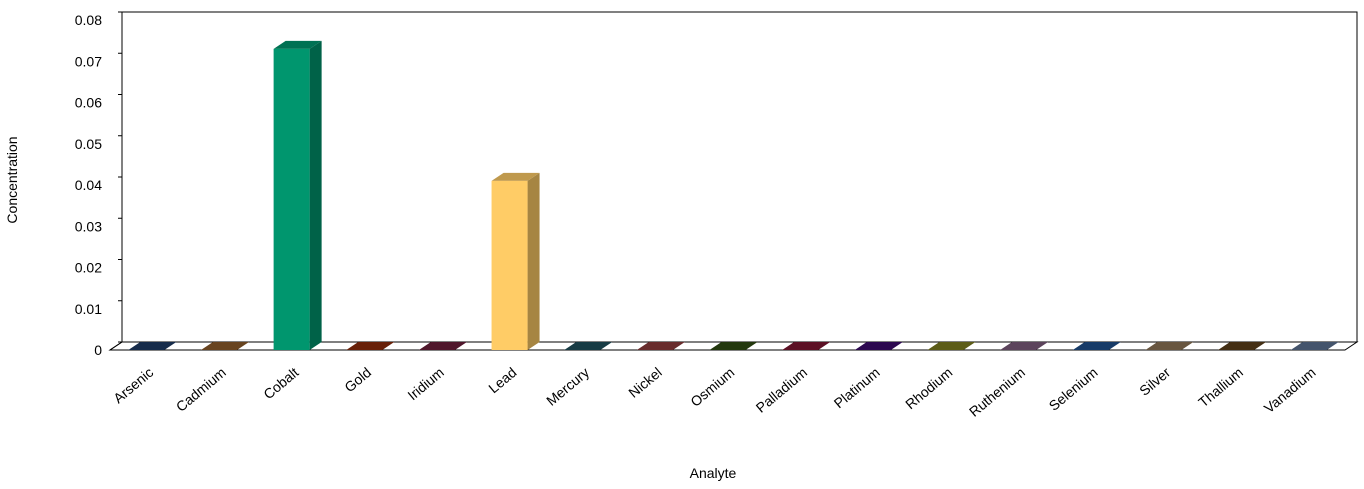  I want to click on y-tick-label: 0.06, so click(88, 103).